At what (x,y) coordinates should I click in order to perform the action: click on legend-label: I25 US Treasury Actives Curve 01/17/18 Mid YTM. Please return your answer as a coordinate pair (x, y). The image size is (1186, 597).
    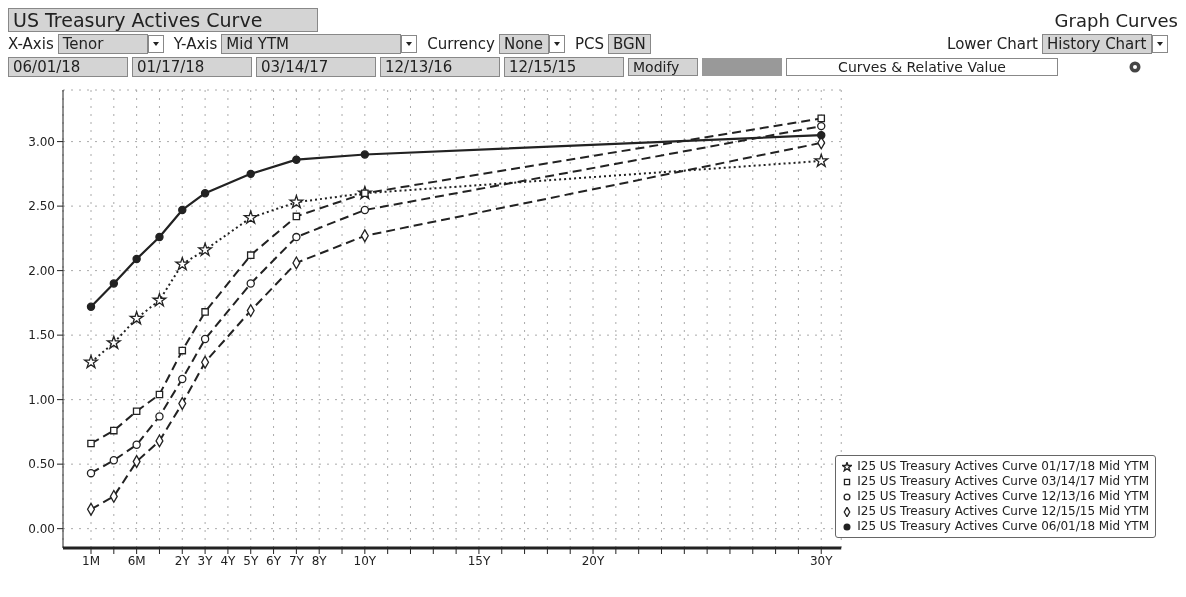
    Looking at the image, I should click on (1003, 466).